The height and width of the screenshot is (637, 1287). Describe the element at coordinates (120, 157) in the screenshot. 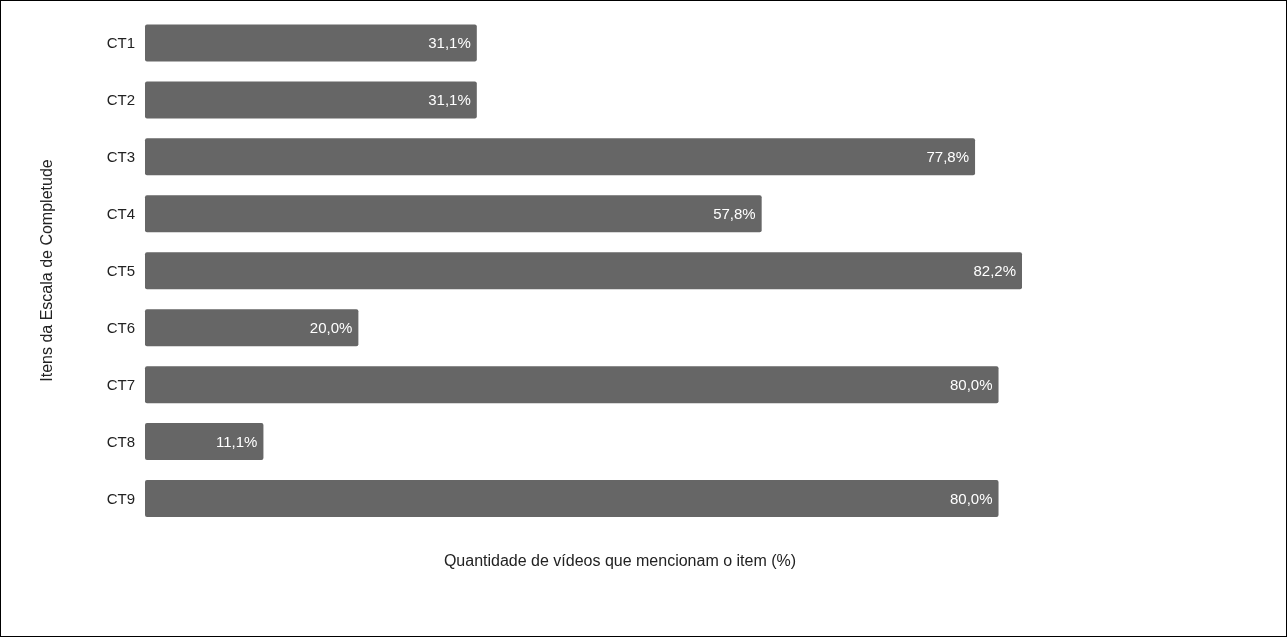

I see `y-tick-label: CT3` at that location.